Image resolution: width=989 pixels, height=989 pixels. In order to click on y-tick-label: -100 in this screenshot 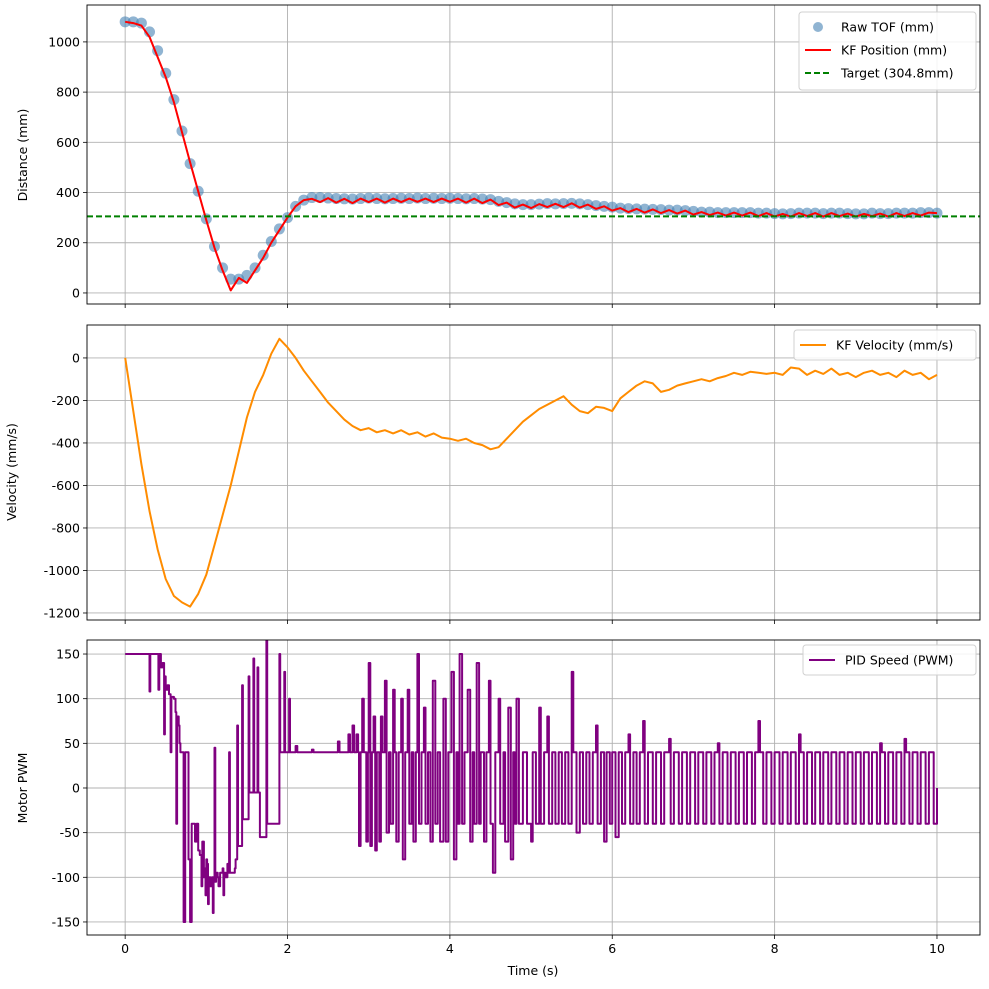, I will do `click(66, 877)`.